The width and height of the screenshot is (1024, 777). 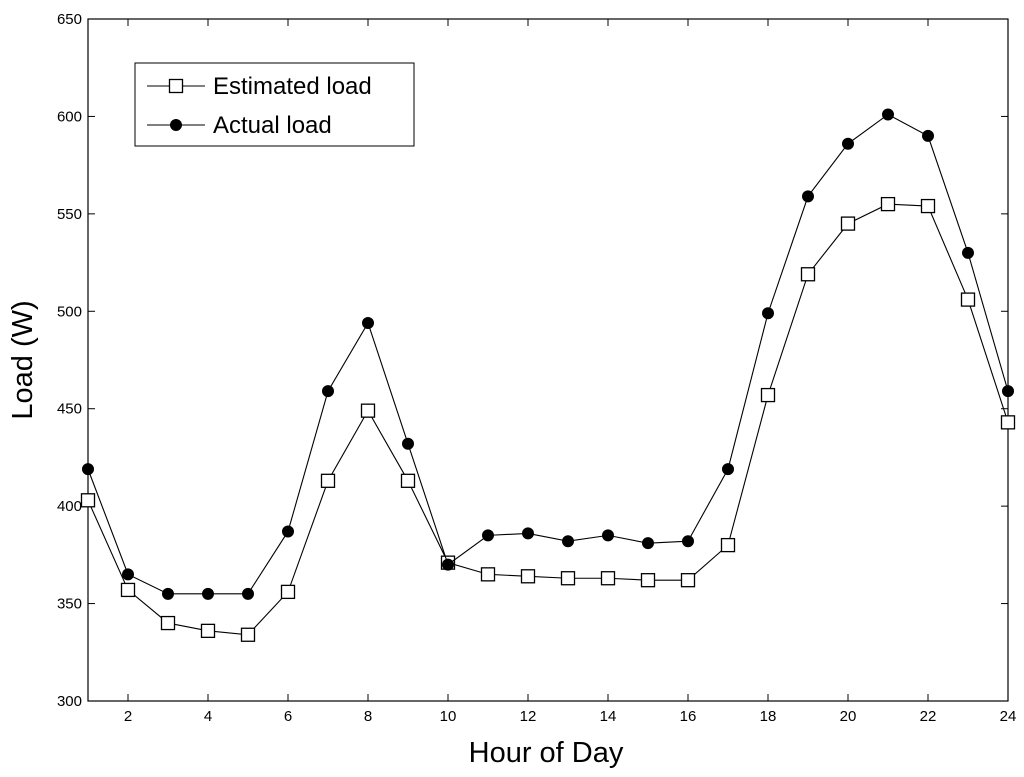 What do you see at coordinates (288, 716) in the screenshot?
I see `x-tick-label: 6` at bounding box center [288, 716].